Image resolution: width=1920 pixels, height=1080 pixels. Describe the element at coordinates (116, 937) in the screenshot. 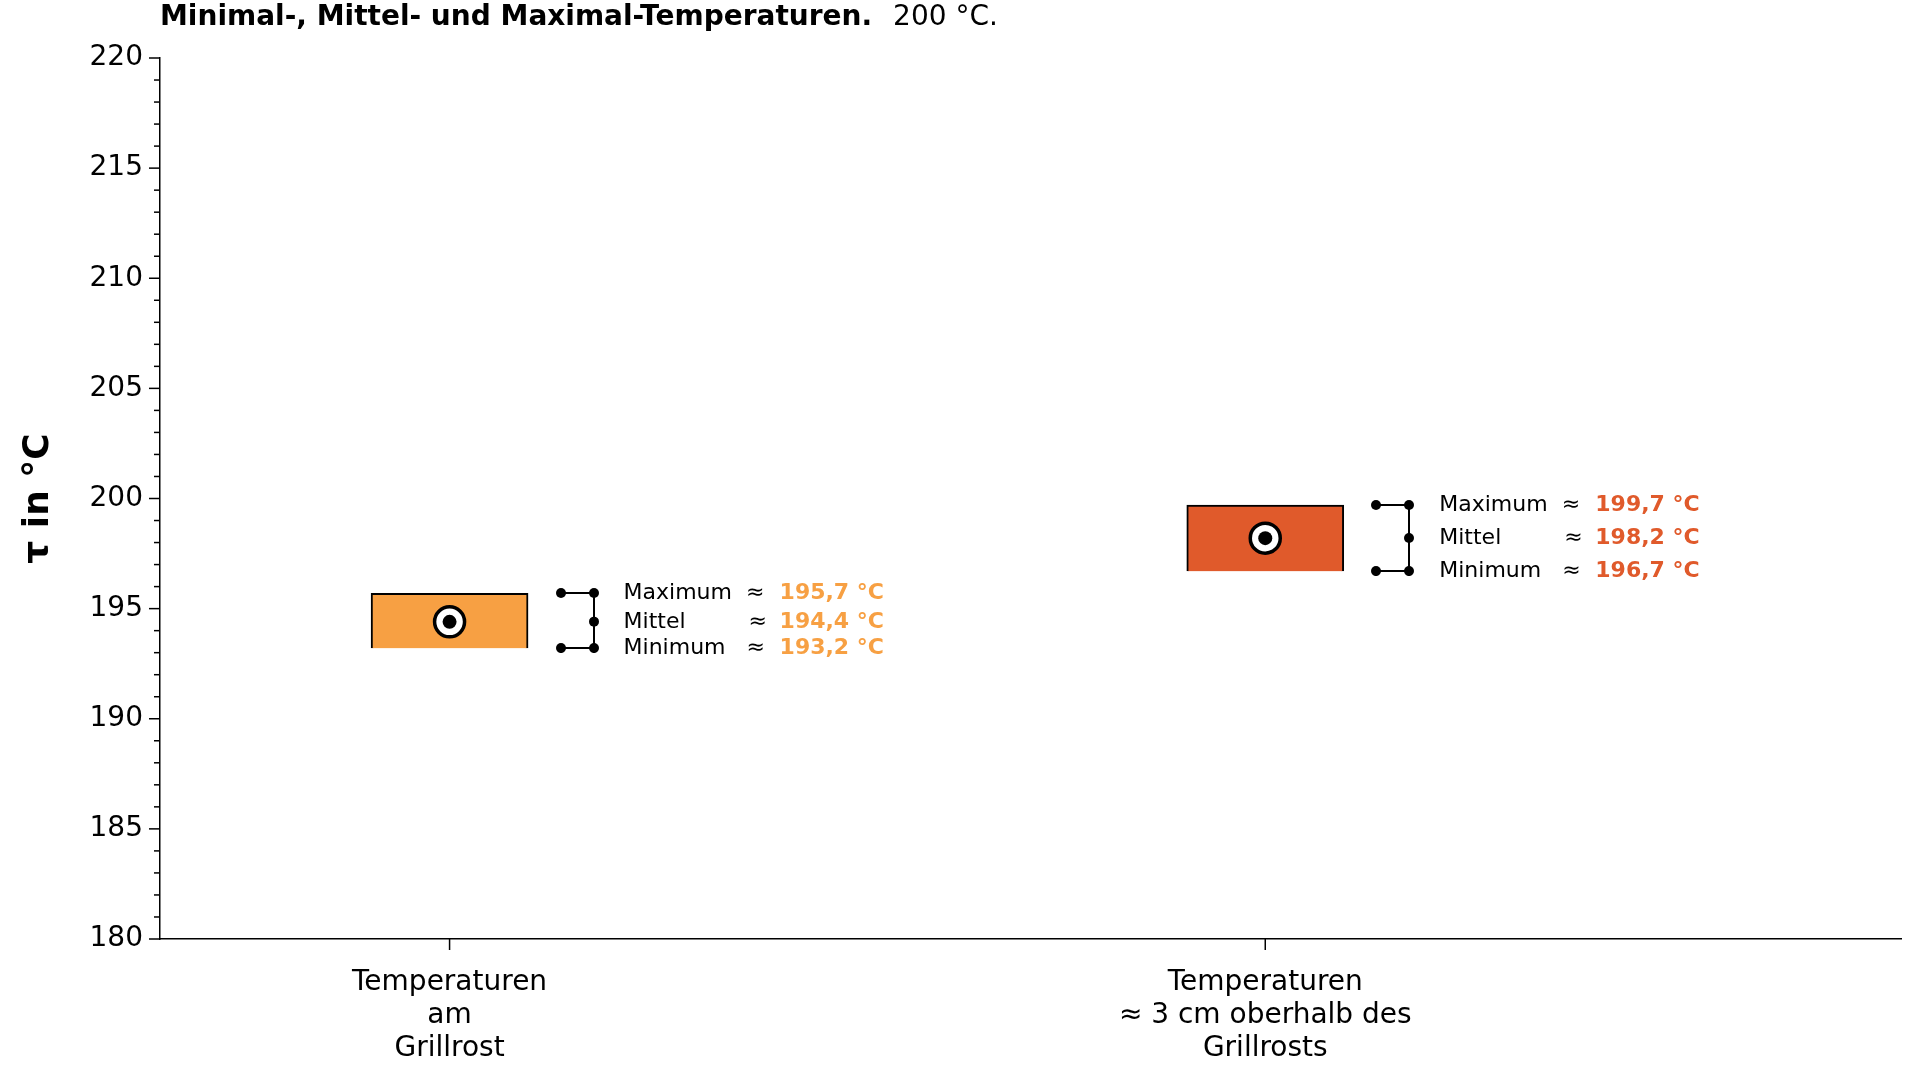

I see `y-tick-label: 180` at that location.